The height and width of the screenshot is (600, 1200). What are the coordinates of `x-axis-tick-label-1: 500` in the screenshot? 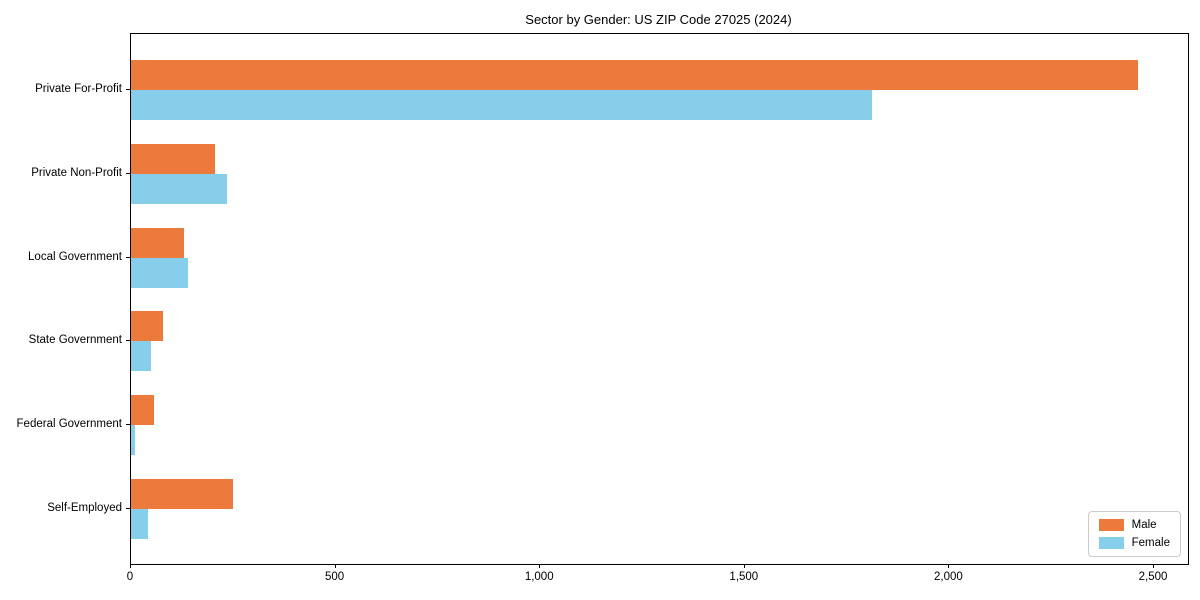 It's located at (335, 577).